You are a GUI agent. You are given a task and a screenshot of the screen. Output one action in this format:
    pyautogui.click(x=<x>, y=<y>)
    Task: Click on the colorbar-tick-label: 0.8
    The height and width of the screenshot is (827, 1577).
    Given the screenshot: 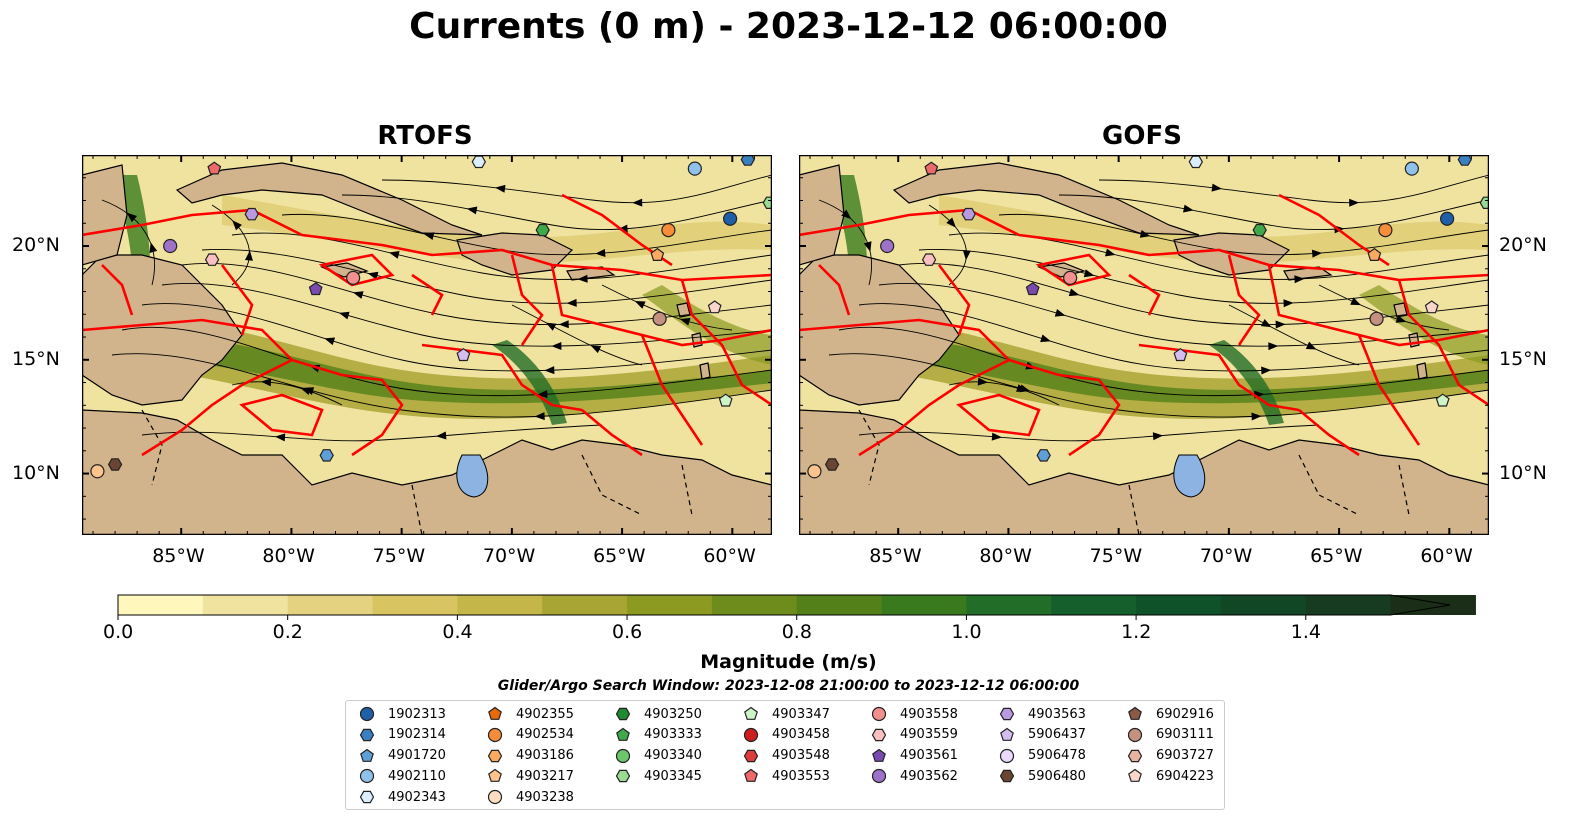 What is the action you would take?
    pyautogui.click(x=796, y=632)
    